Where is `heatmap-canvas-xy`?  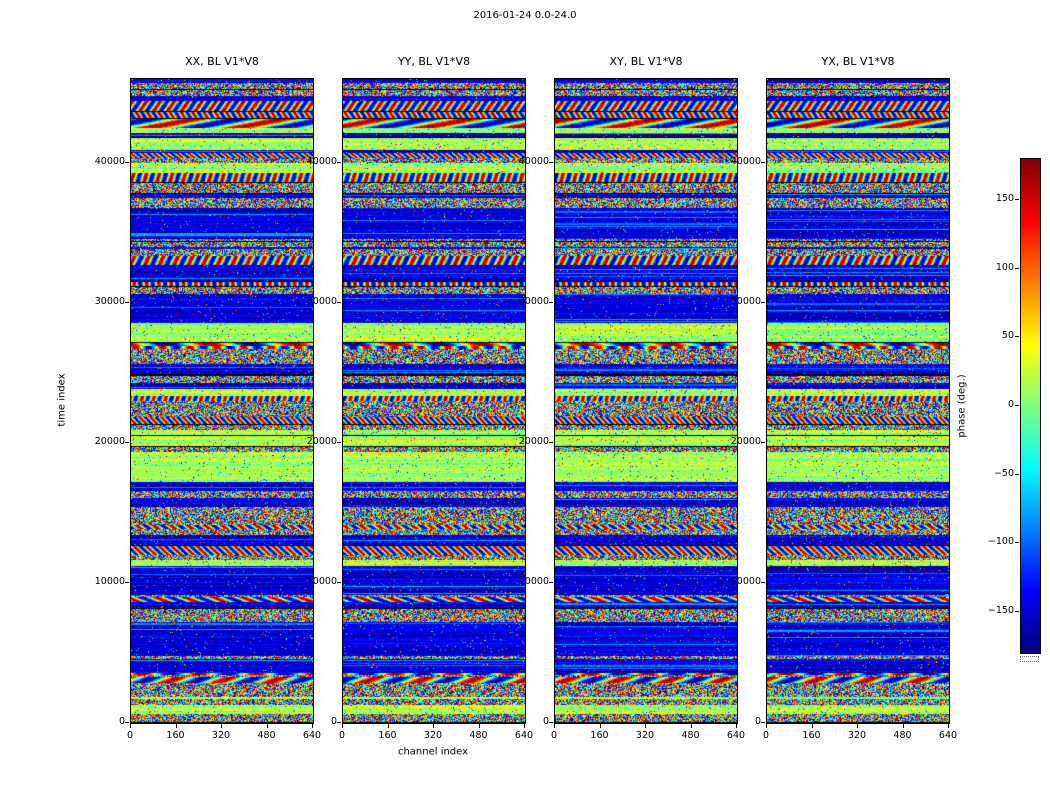
heatmap-canvas-xy is located at coordinates (646, 401).